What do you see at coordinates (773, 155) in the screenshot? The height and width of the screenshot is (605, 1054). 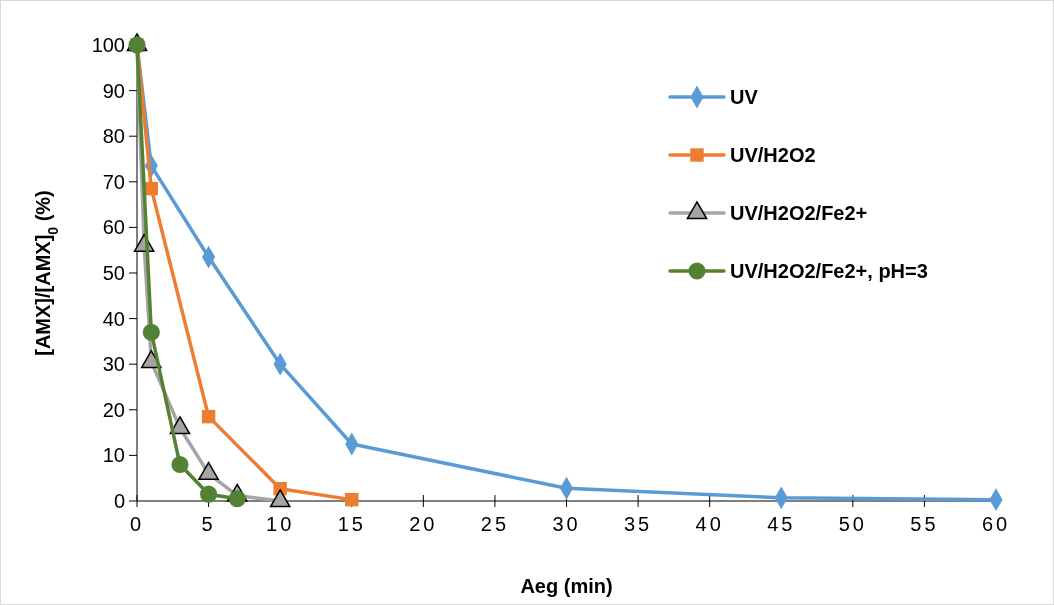 I see `legend-label: UV/H2O2` at bounding box center [773, 155].